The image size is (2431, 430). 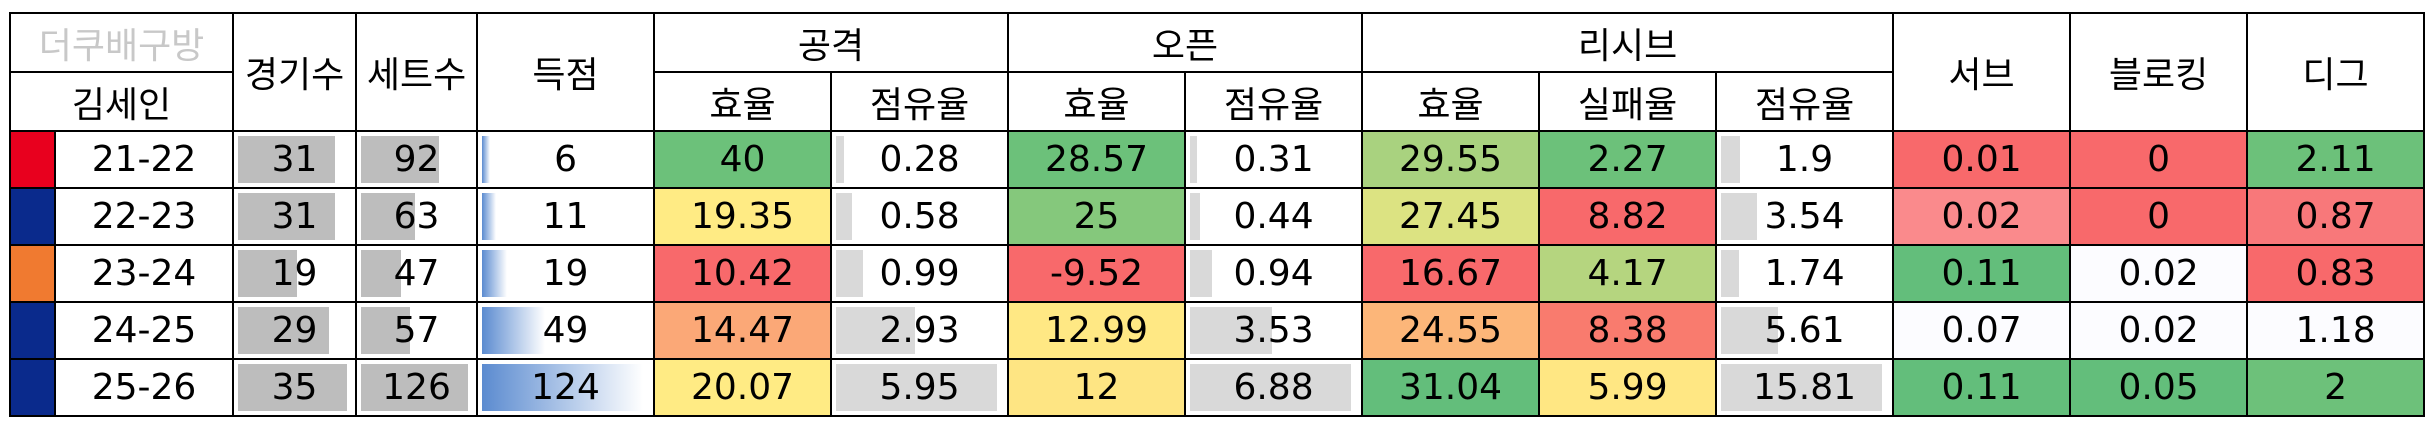 What do you see at coordinates (1274, 330) in the screenshot?
I see `stat-cell: 3.53` at bounding box center [1274, 330].